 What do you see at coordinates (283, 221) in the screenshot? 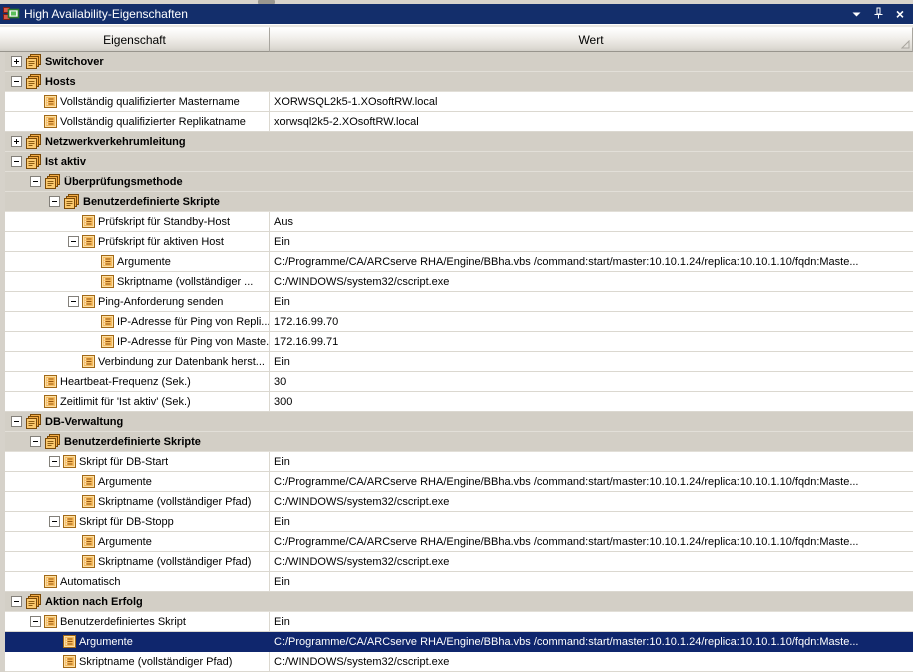
I see `value-cell: Aus` at bounding box center [283, 221].